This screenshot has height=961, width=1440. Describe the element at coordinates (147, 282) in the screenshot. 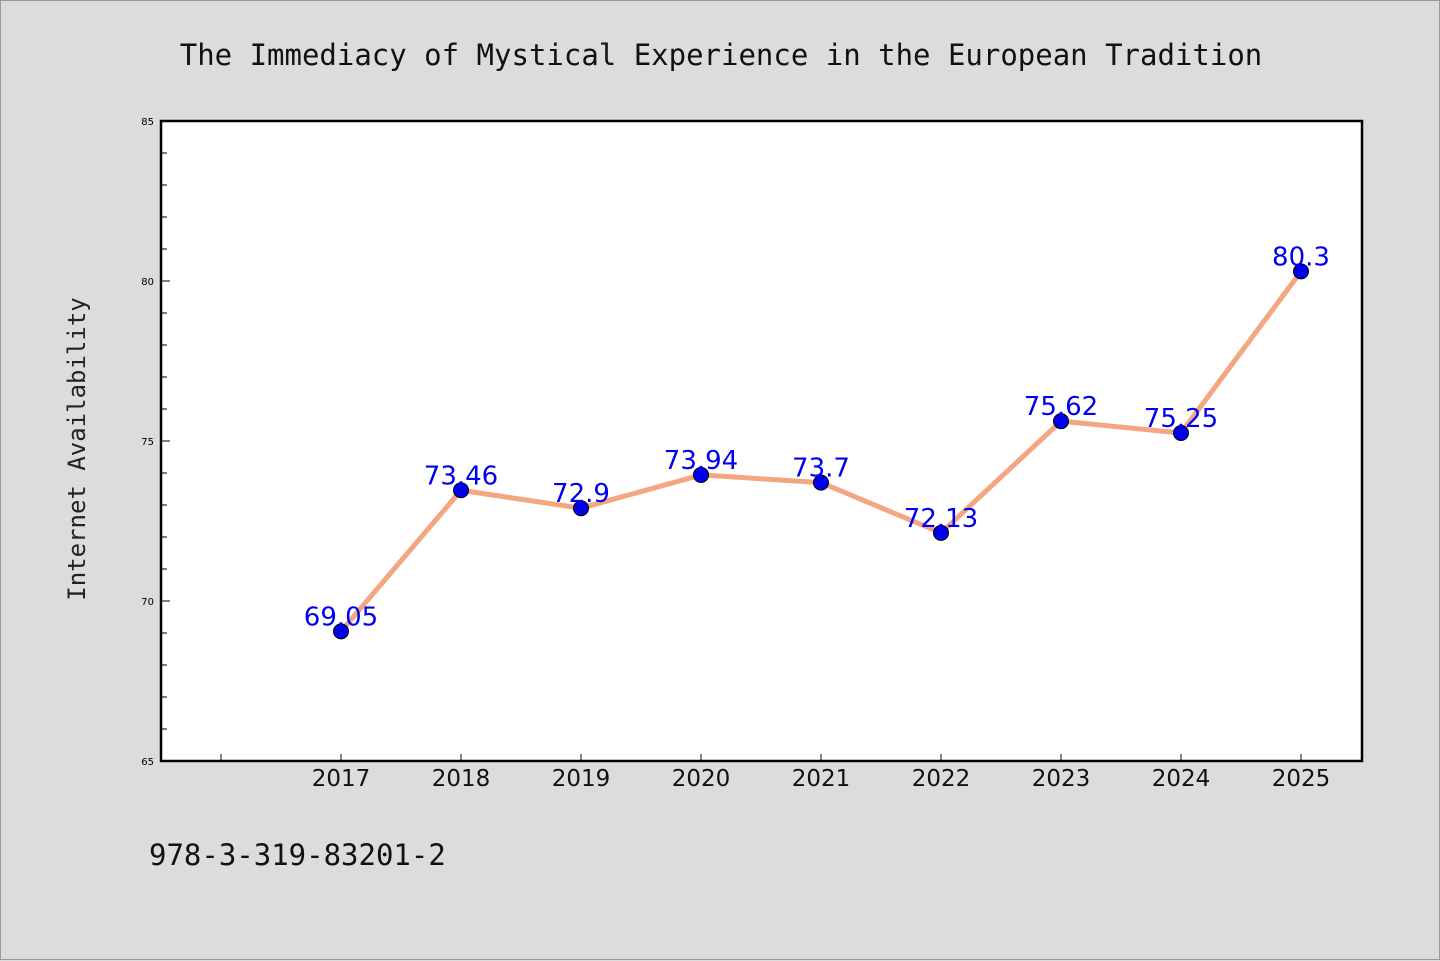

I see `y-tick-label: 80` at that location.